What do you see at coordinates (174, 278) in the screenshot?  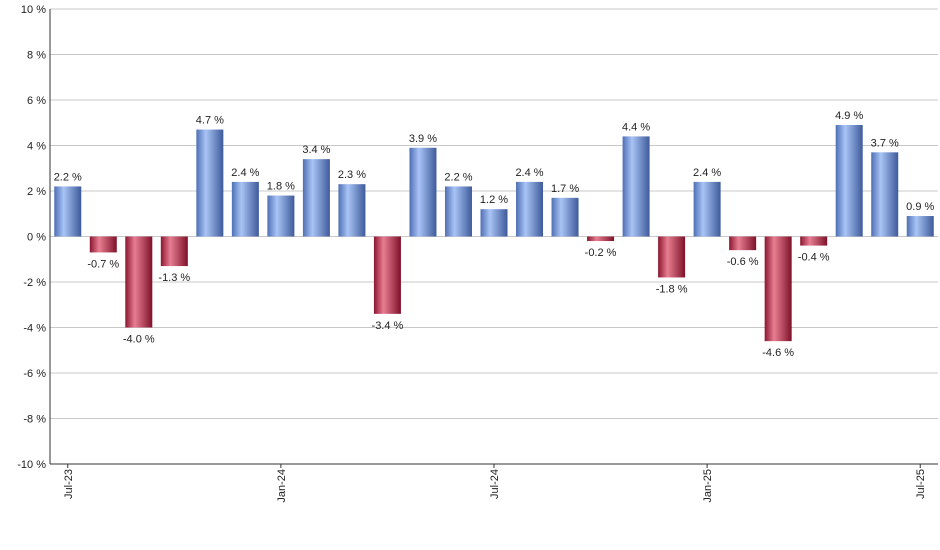 I see `data-label: -1.3 %` at bounding box center [174, 278].